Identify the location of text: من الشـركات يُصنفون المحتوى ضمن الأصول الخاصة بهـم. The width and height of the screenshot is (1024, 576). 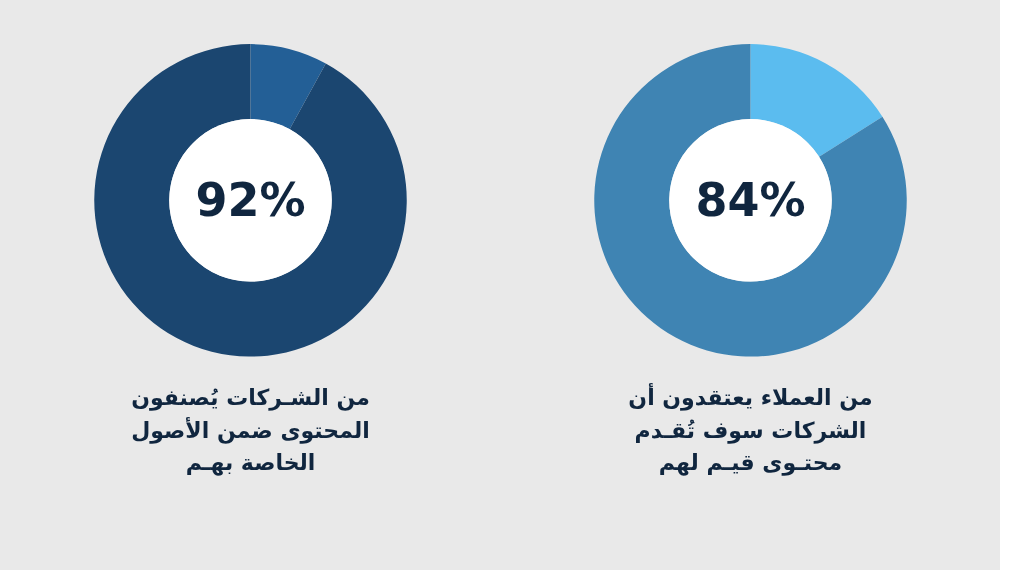
(250, 431).